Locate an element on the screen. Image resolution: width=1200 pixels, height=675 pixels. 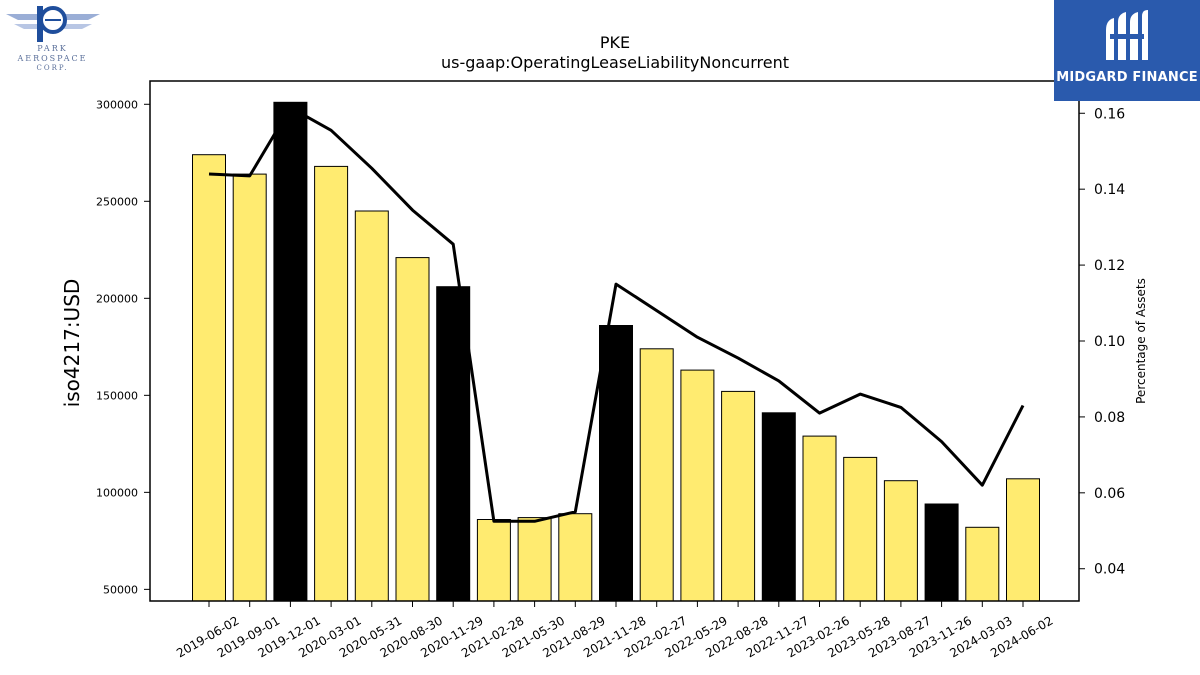
y2-tick-label-1: 0.06 is located at coordinates (1109, 494).